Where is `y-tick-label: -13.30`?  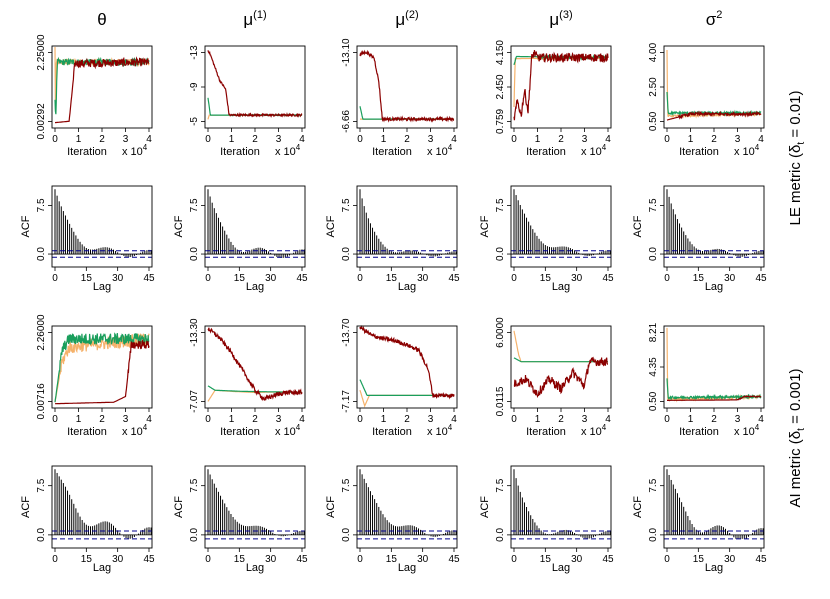 y-tick-label: -13.30 is located at coordinates (194, 332).